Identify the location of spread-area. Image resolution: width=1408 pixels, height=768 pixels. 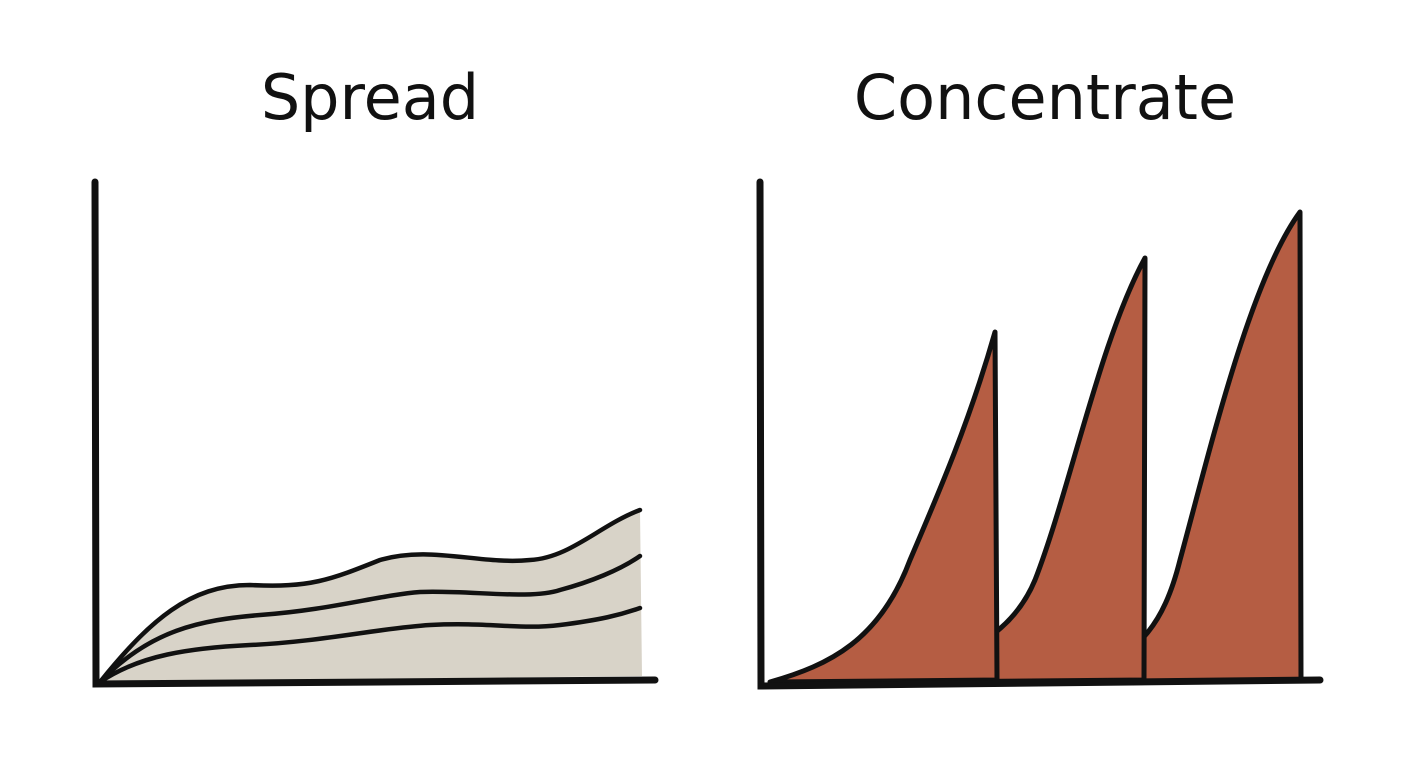
(371, 596).